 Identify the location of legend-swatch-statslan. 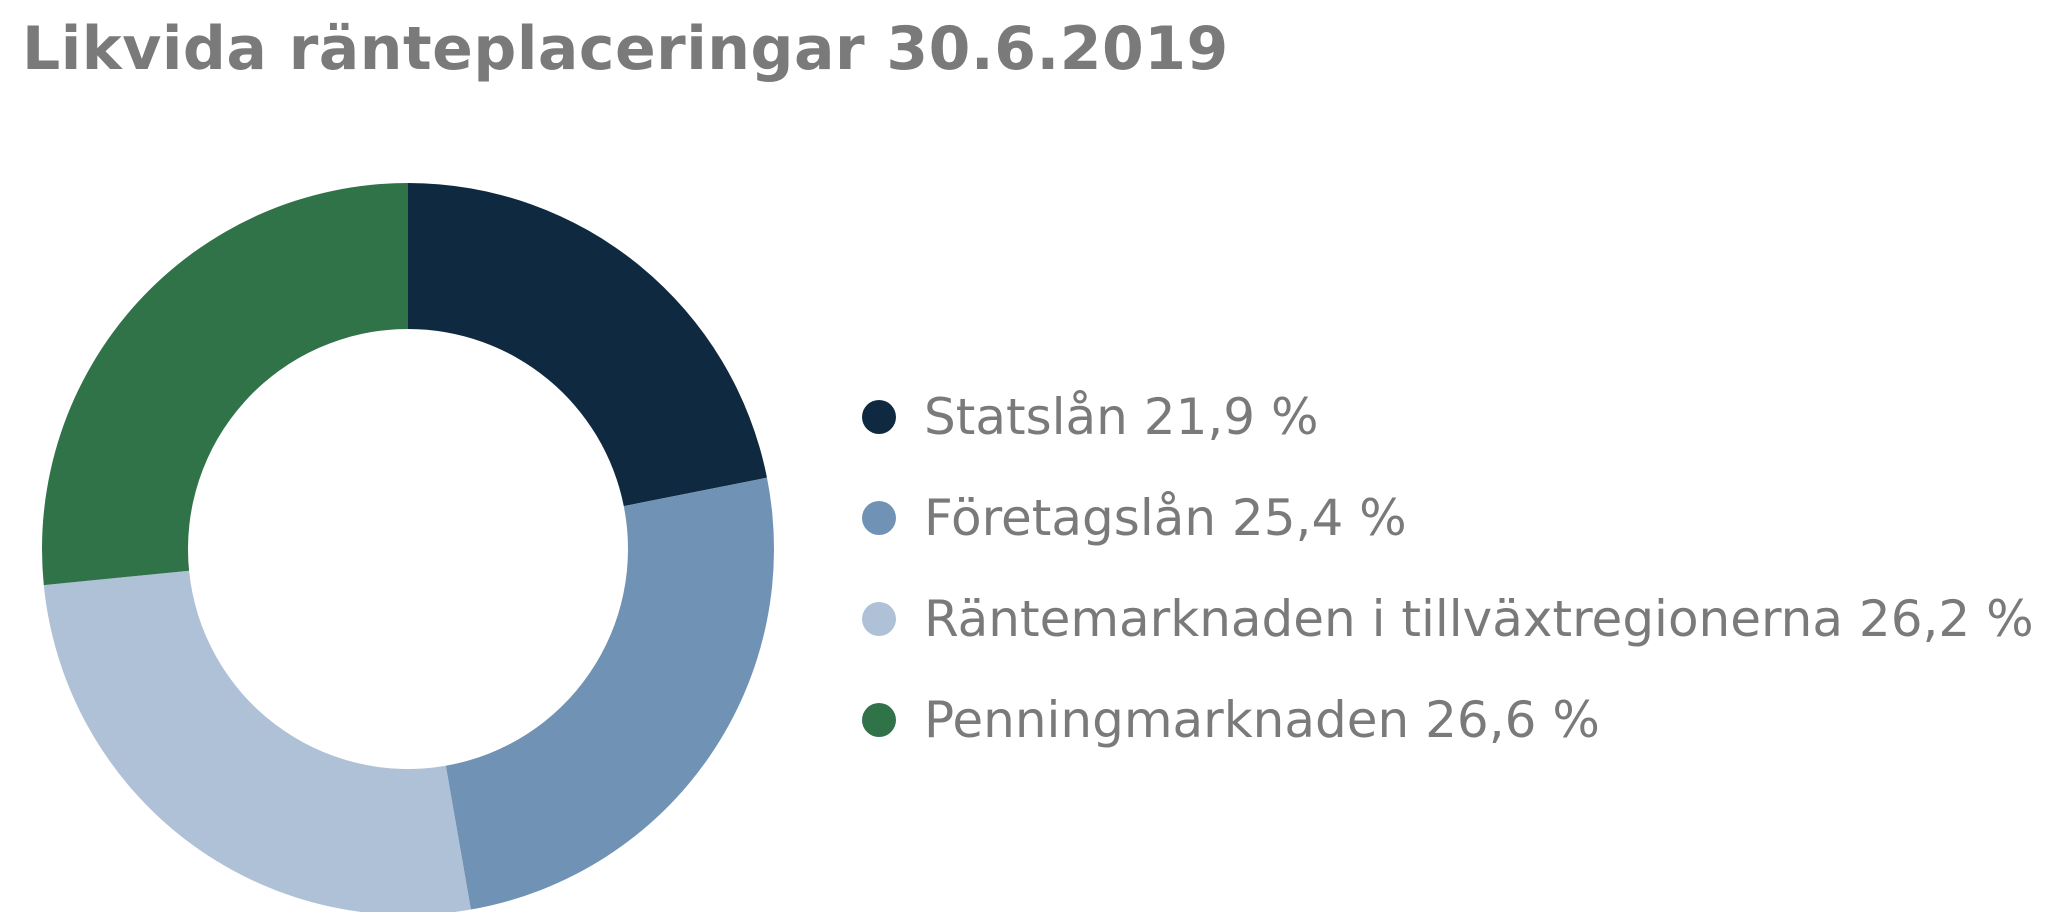
(879, 416).